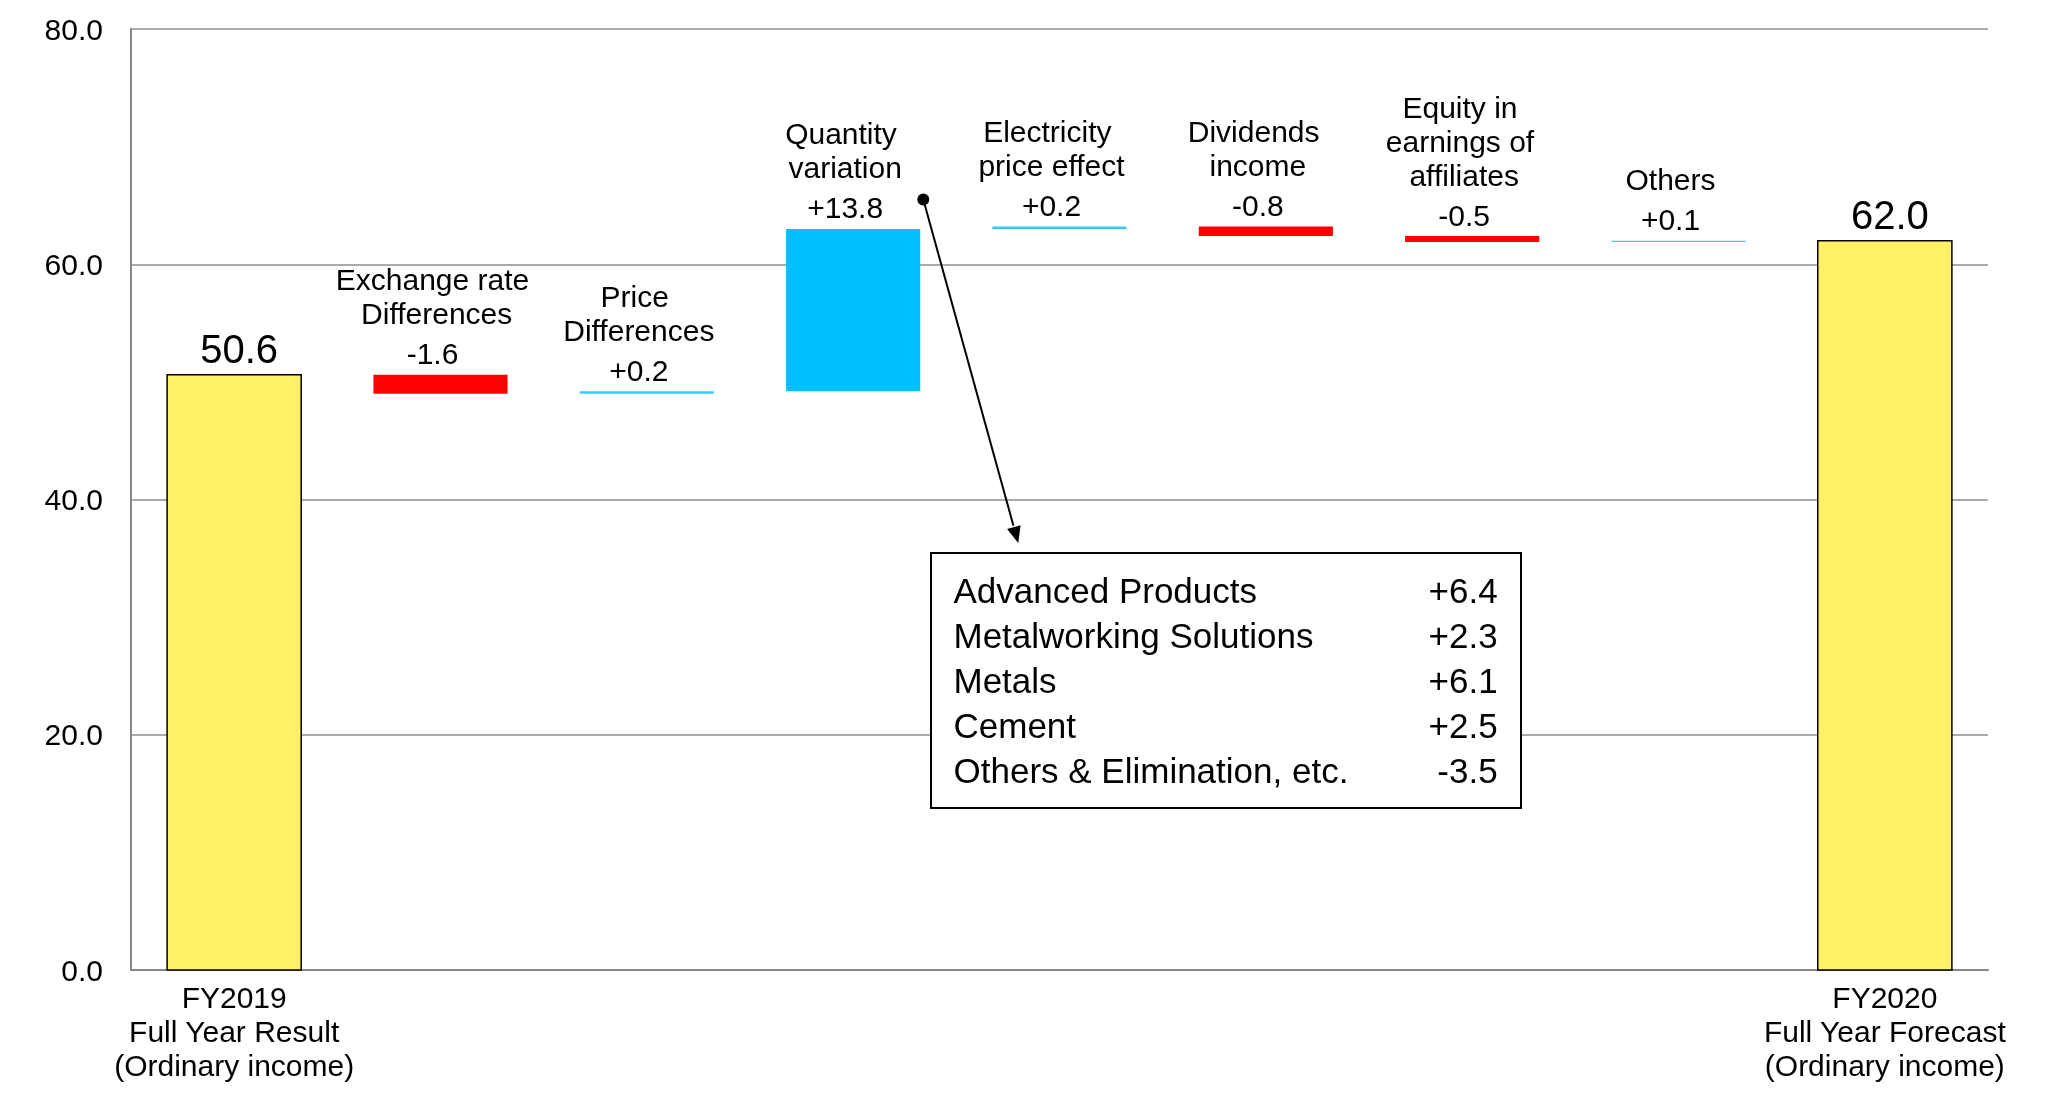 Image resolution: width=2057 pixels, height=1110 pixels. Describe the element at coordinates (73, 499) in the screenshot. I see `y-tick-label: 40.0` at that location.